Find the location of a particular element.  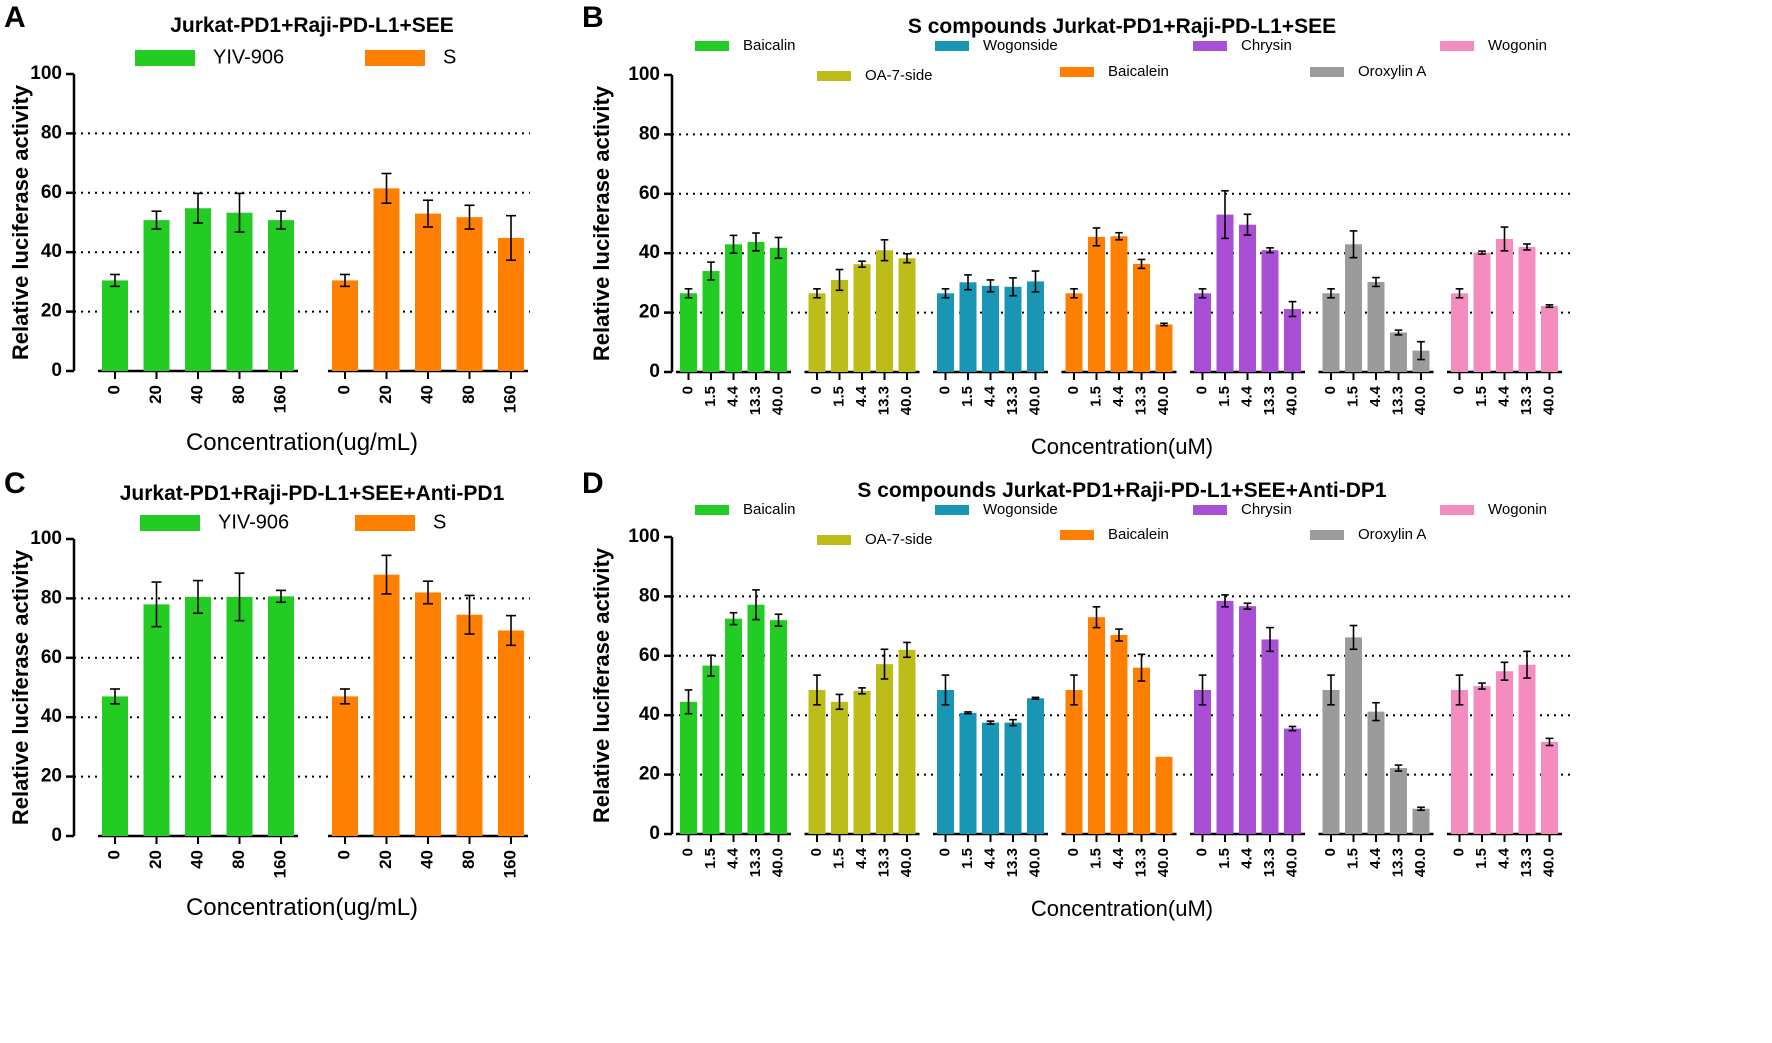

legend-label: Wogonin is located at coordinates (1517, 509).